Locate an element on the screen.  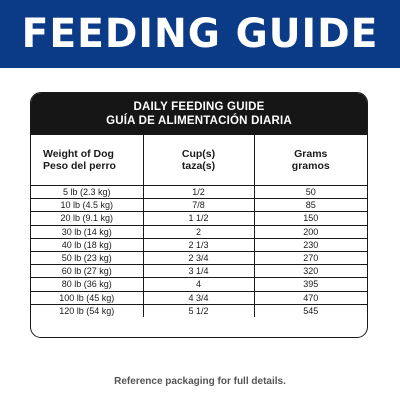
column-header-grams: Grams gramos is located at coordinates (310, 160).